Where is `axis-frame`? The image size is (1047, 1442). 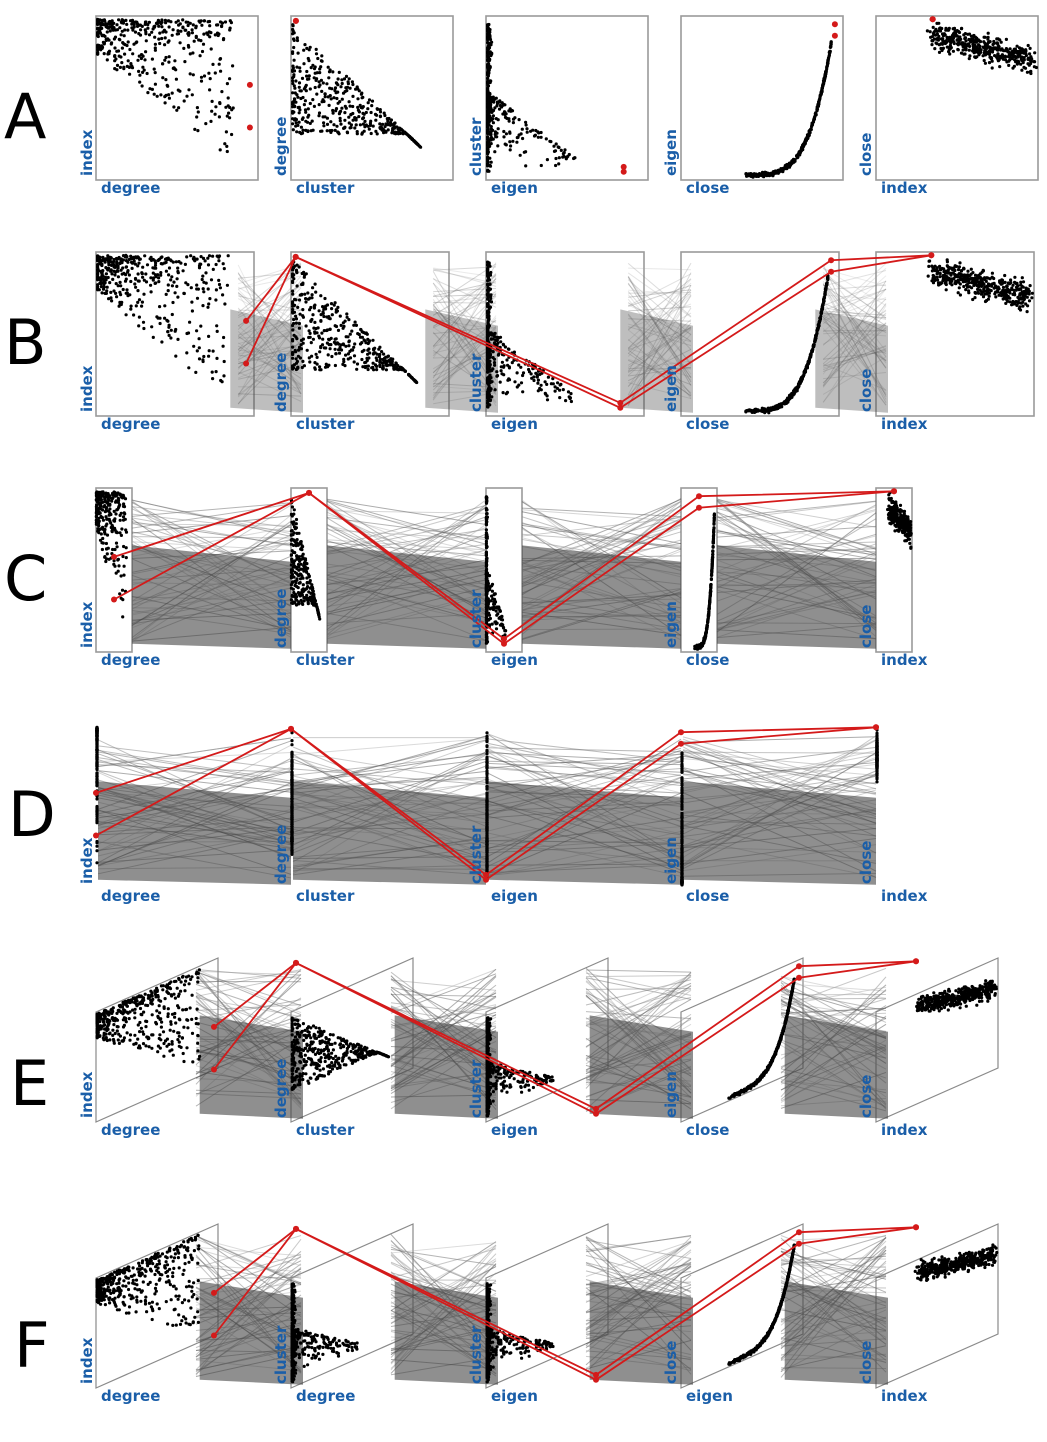 axis-frame is located at coordinates (955, 334).